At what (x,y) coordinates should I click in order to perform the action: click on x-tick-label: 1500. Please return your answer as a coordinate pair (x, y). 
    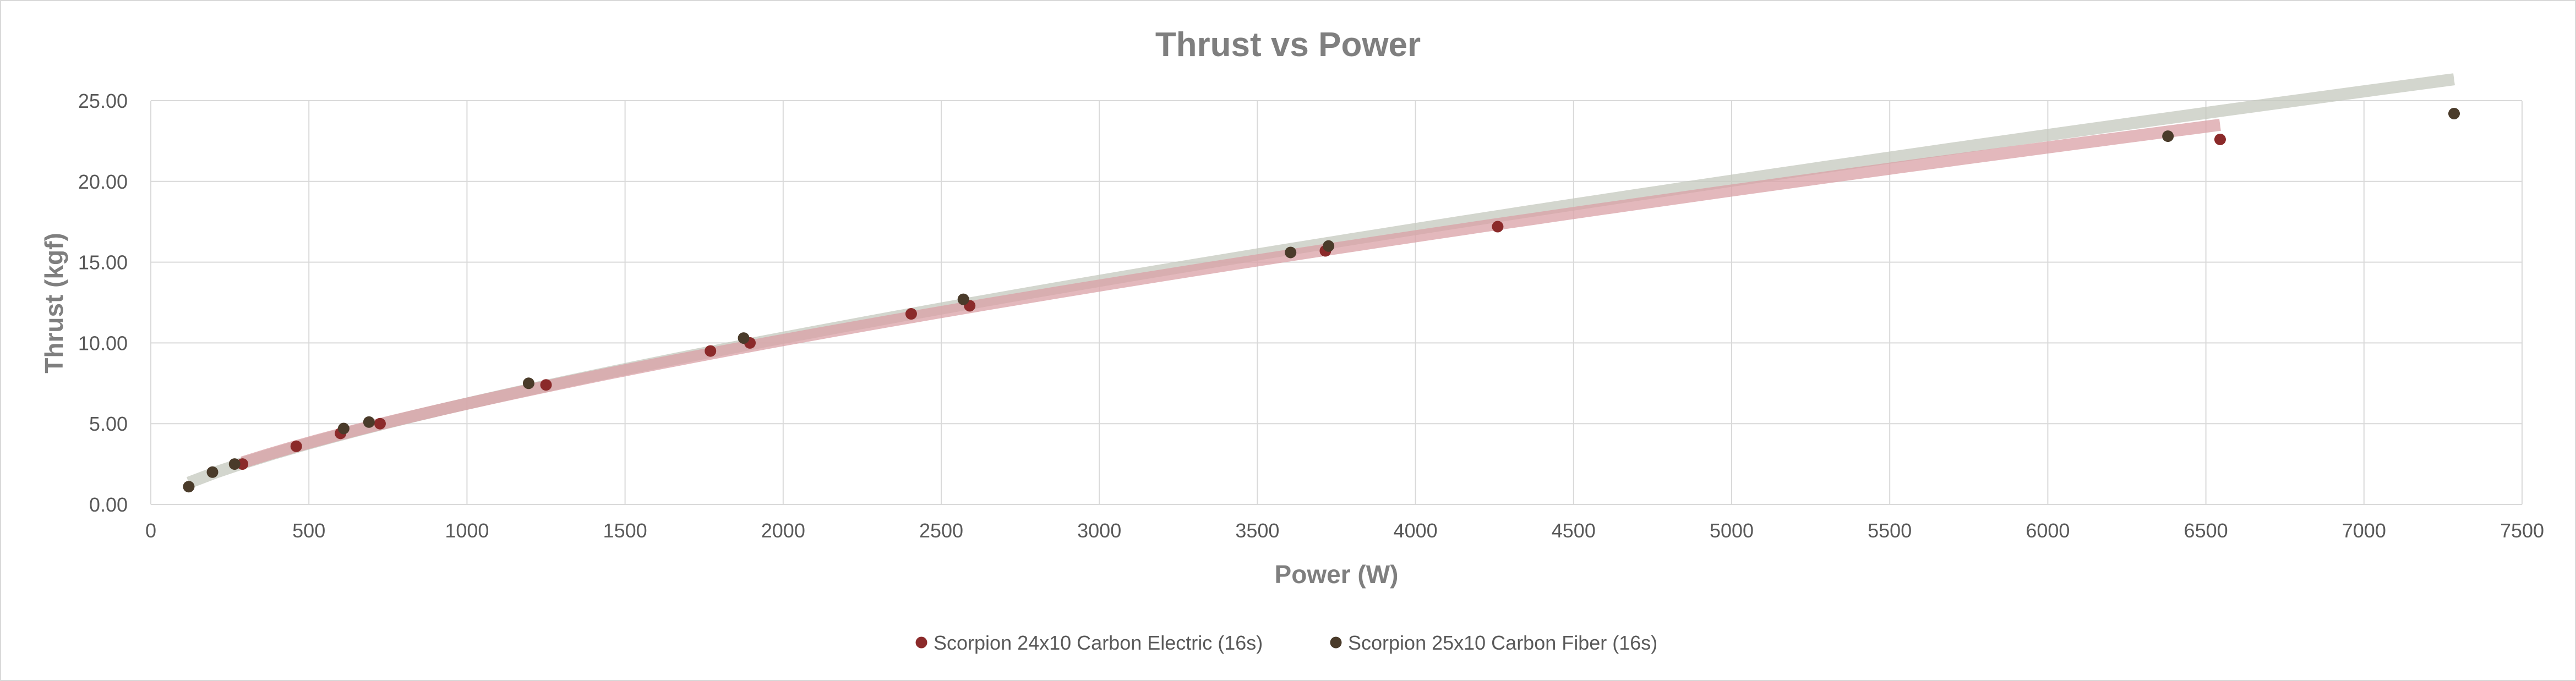
    Looking at the image, I should click on (625, 530).